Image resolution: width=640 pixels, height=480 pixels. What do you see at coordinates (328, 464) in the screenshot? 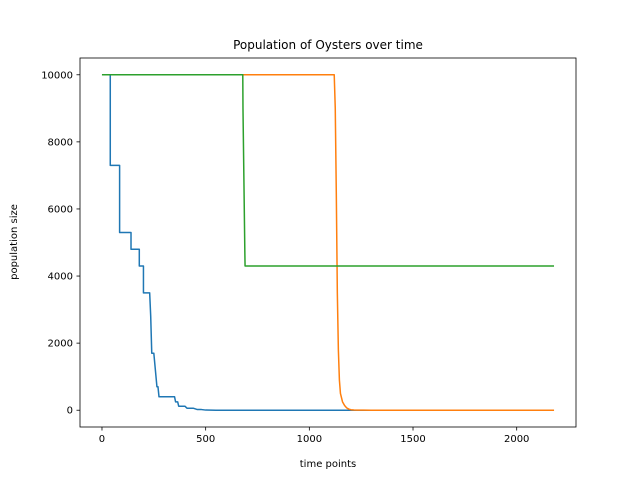
I see `x-axis-label: time points` at bounding box center [328, 464].